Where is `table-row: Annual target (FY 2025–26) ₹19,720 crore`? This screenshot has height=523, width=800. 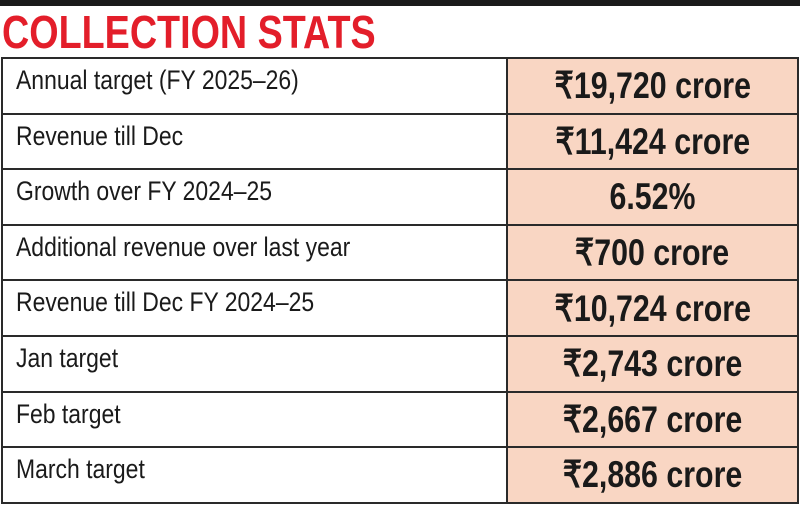 table-row: Annual target (FY 2025–26) ₹19,720 crore is located at coordinates (400, 86).